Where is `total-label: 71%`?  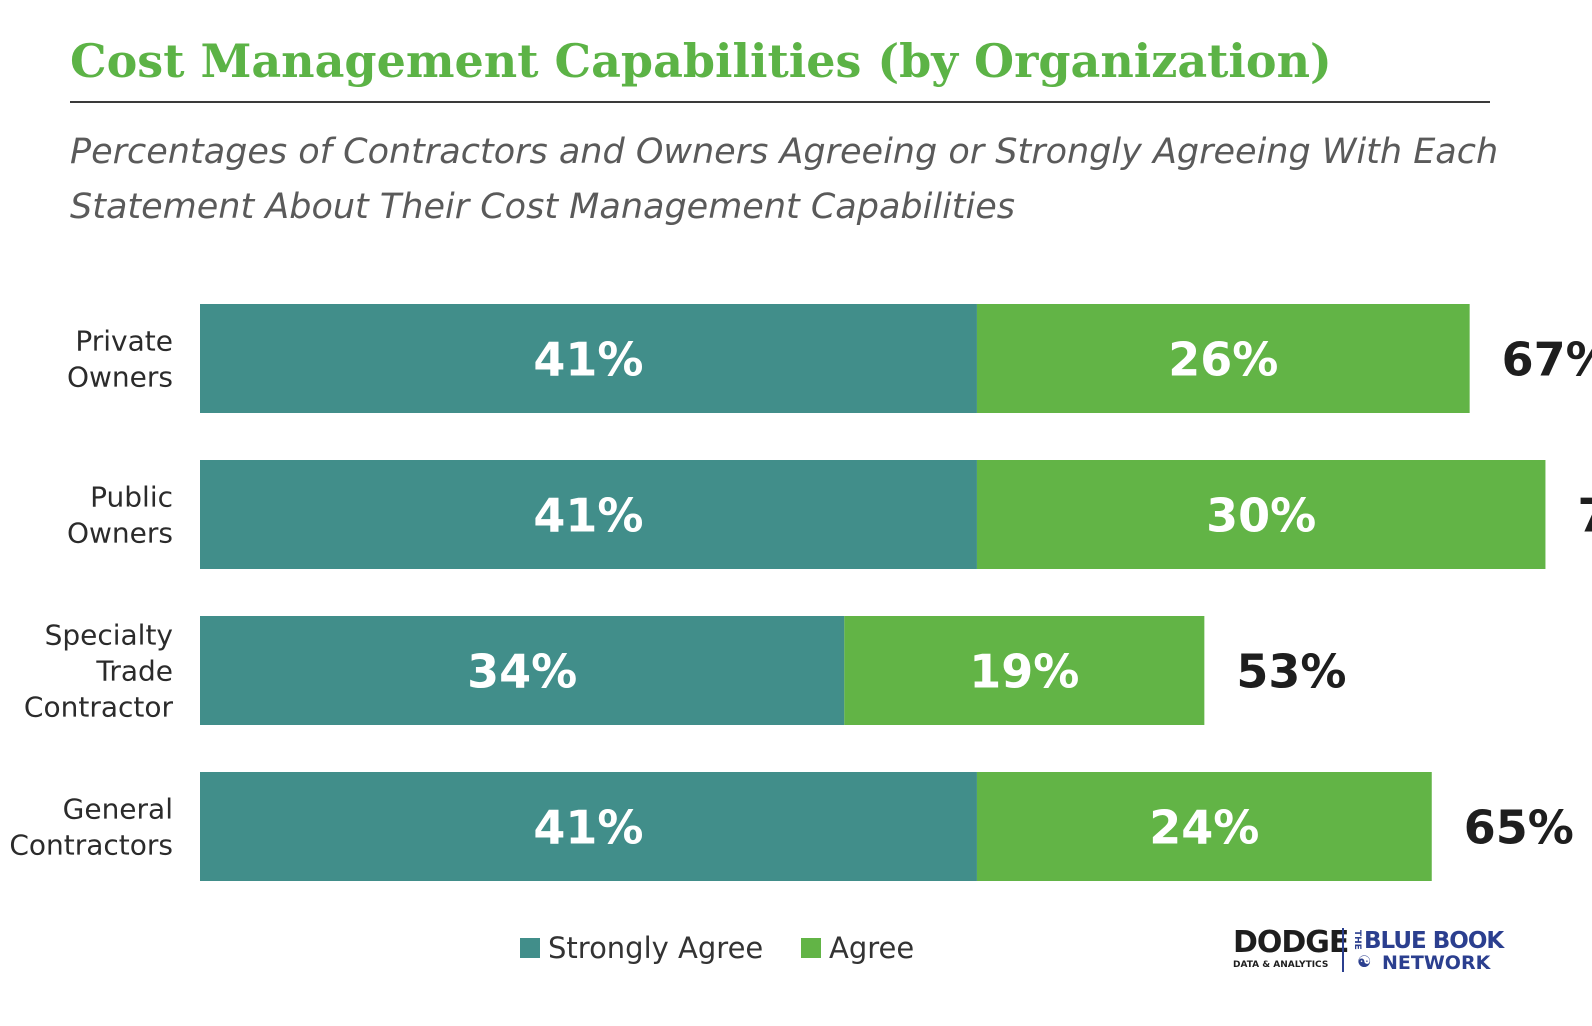
total-label: 71% is located at coordinates (1584, 516).